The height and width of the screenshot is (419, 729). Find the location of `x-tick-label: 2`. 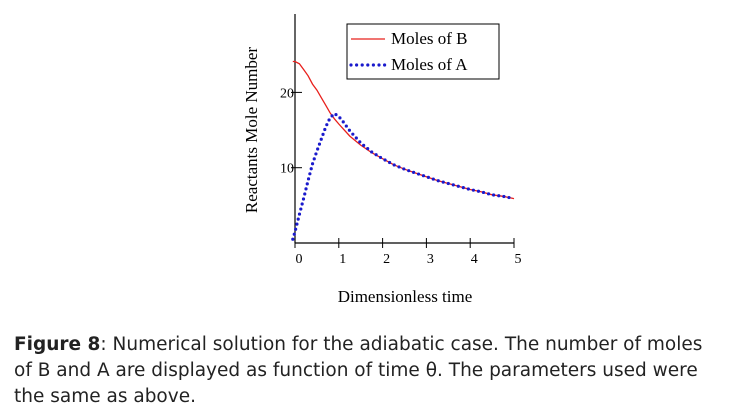

x-tick-label: 2 is located at coordinates (386, 259).